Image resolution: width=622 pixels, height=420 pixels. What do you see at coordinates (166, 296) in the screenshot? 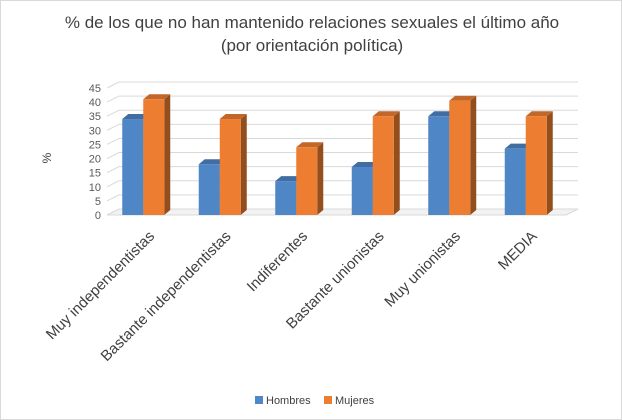
I see `x-tick-label: Bastante independentistas` at bounding box center [166, 296].